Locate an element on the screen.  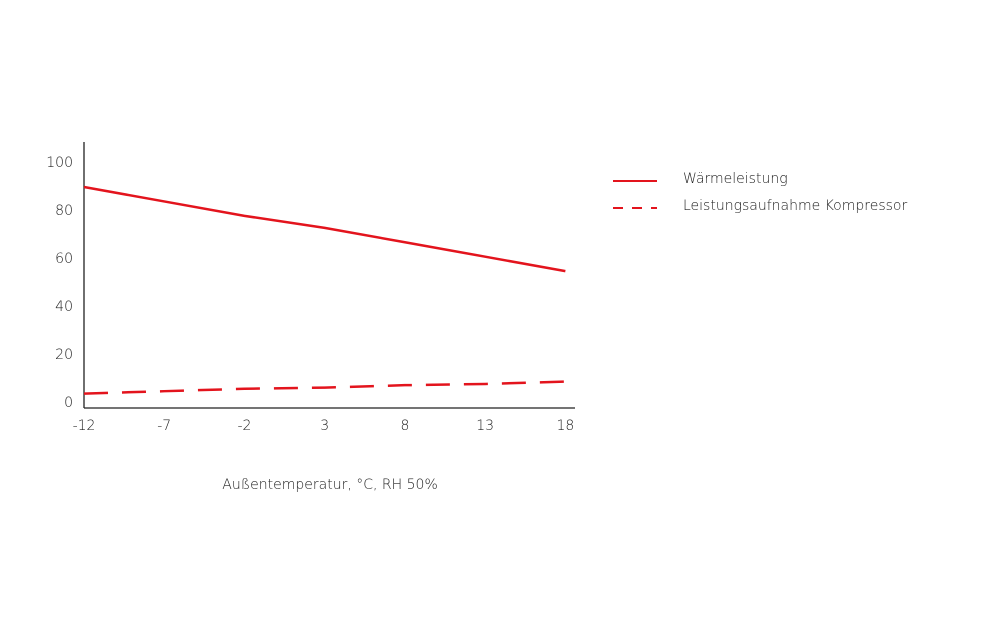
y-tick-label: 80 is located at coordinates (64, 211).